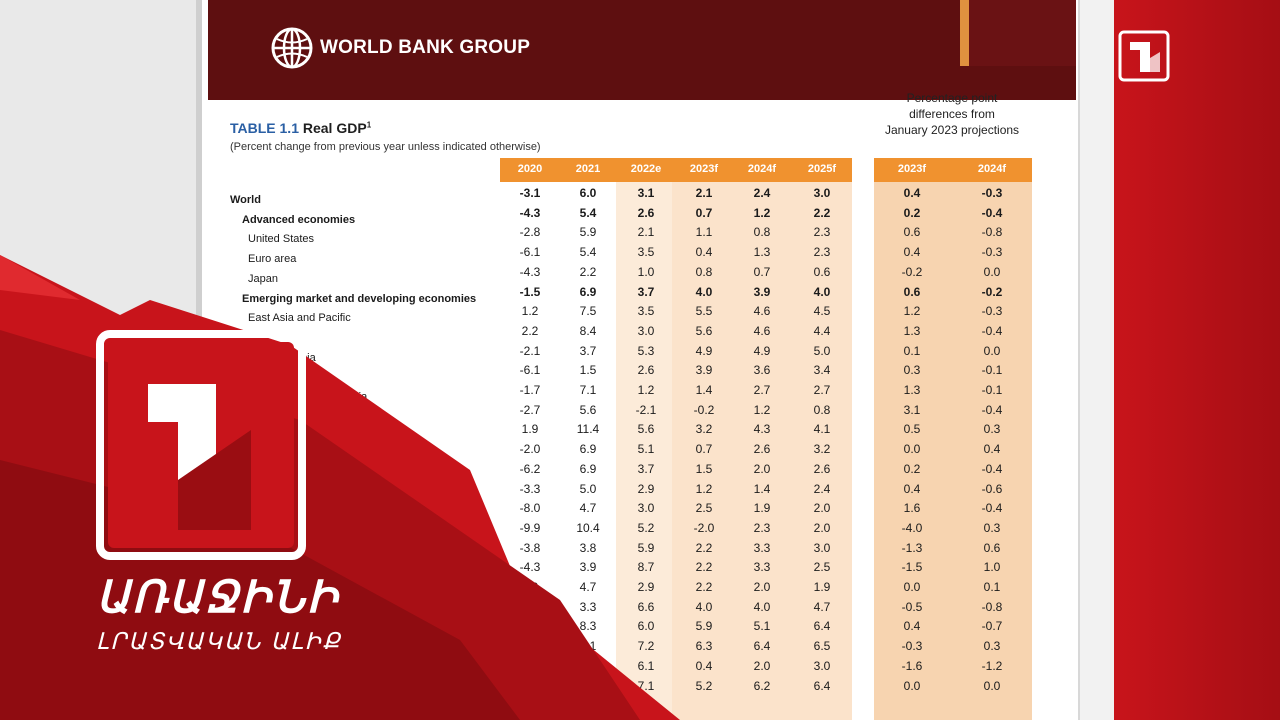  I want to click on table-cell: 3.2, so click(704, 429).